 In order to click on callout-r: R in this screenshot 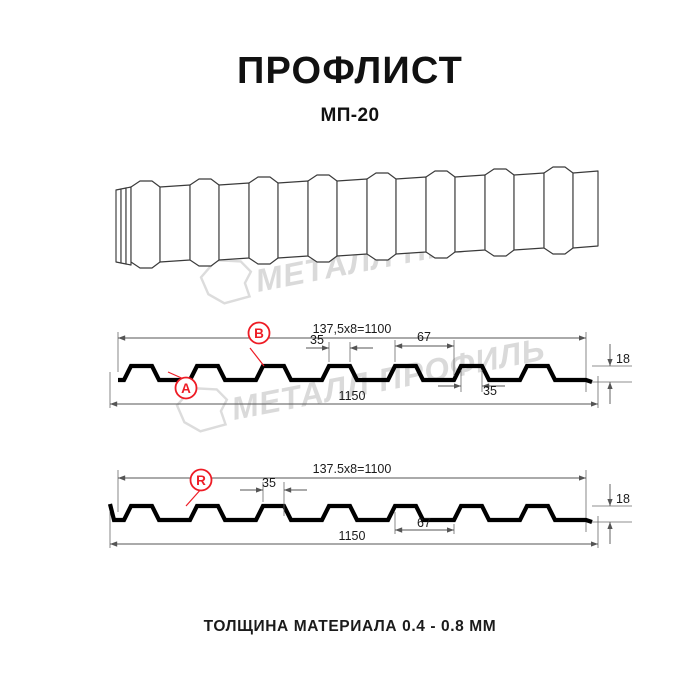, I will do `click(199, 487)`.